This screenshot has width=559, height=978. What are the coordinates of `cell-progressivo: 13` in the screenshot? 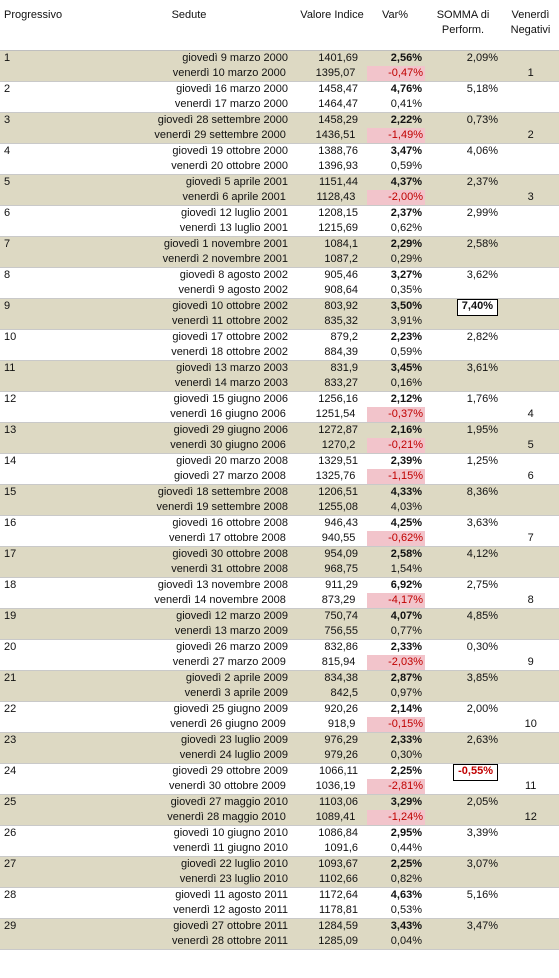 It's located at (10, 430).